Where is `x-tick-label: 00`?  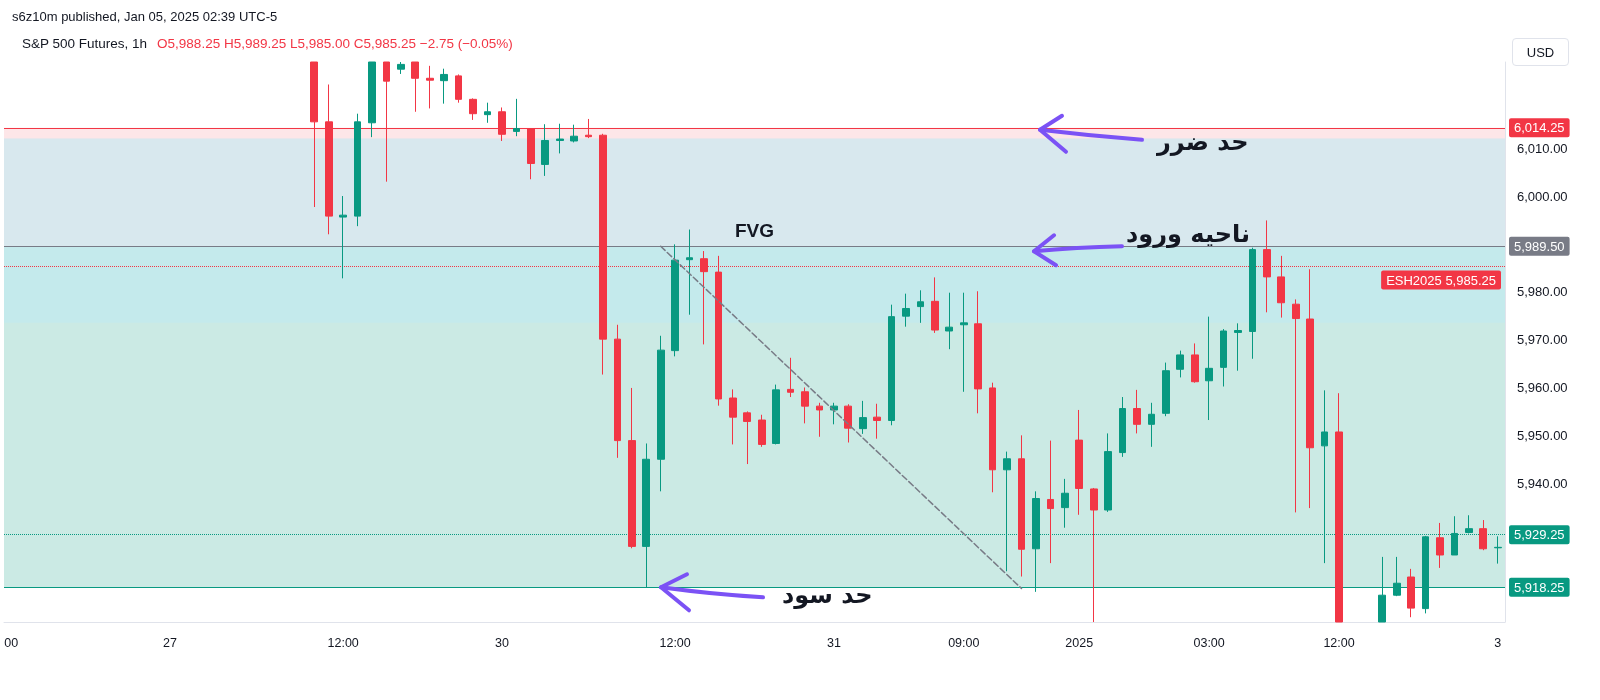 x-tick-label: 00 is located at coordinates (11, 642).